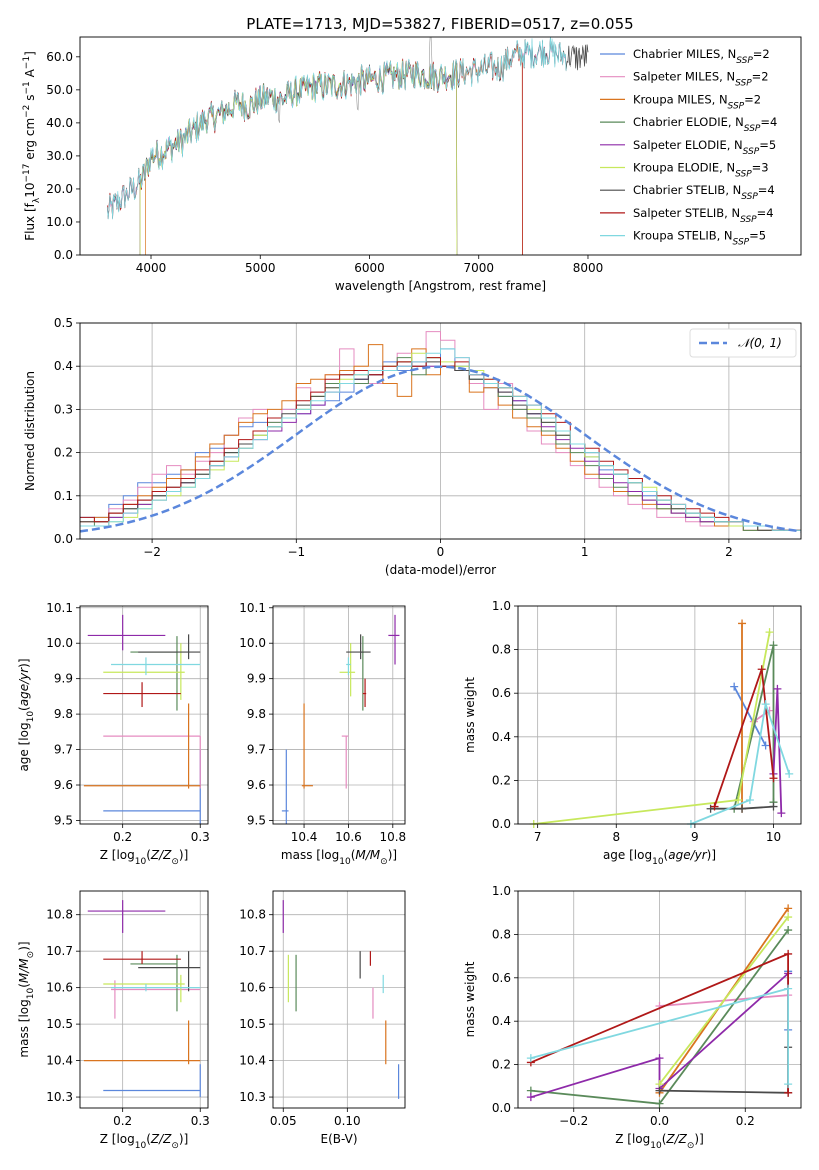 The image size is (819, 1170). I want to click on legend-label: Kroupa MILES, NSSP=2, so click(697, 101).